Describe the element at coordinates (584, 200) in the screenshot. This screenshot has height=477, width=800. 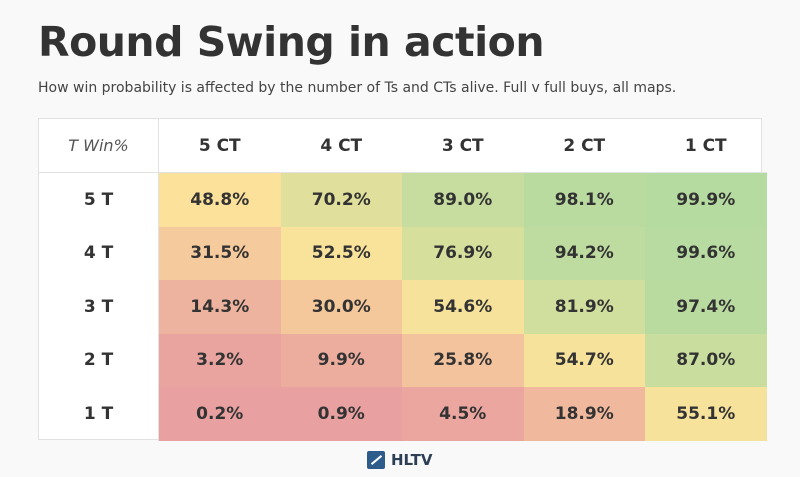
I see `heatmap-cell: 98.1%` at that location.